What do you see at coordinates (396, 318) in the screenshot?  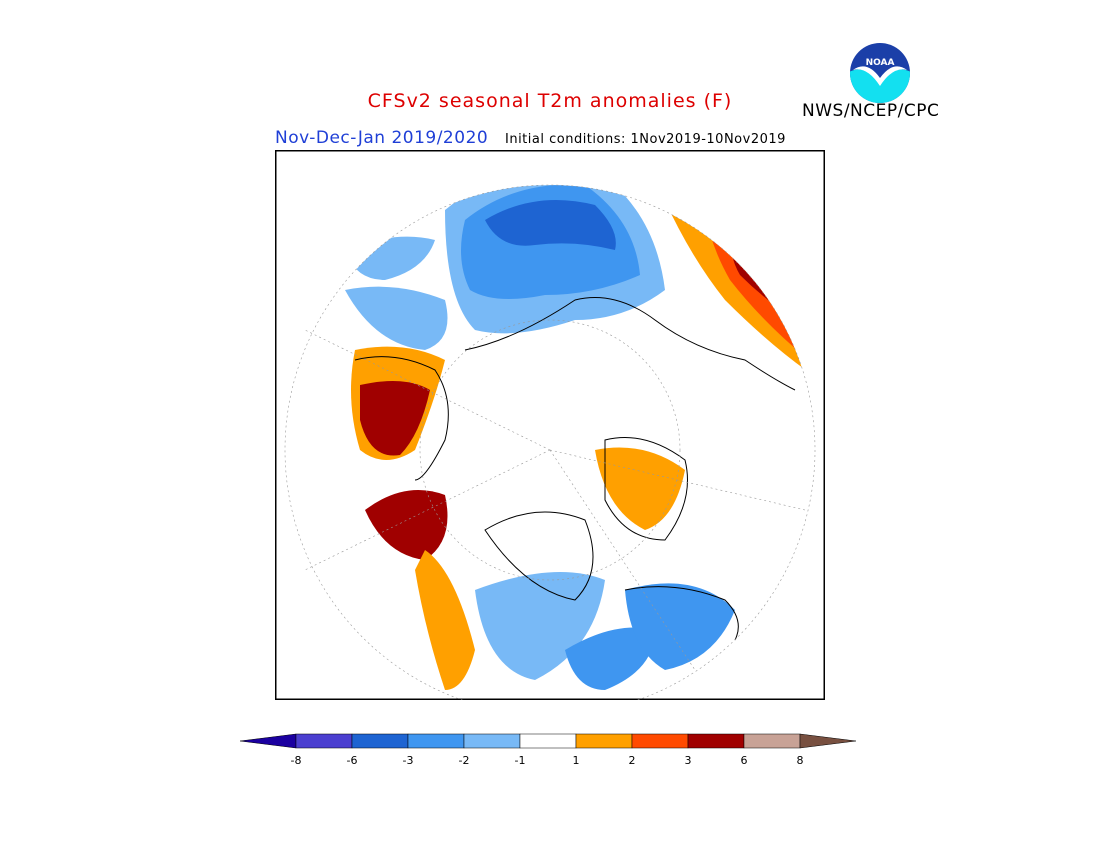 I see `cold-anomaly-west-pacific` at bounding box center [396, 318].